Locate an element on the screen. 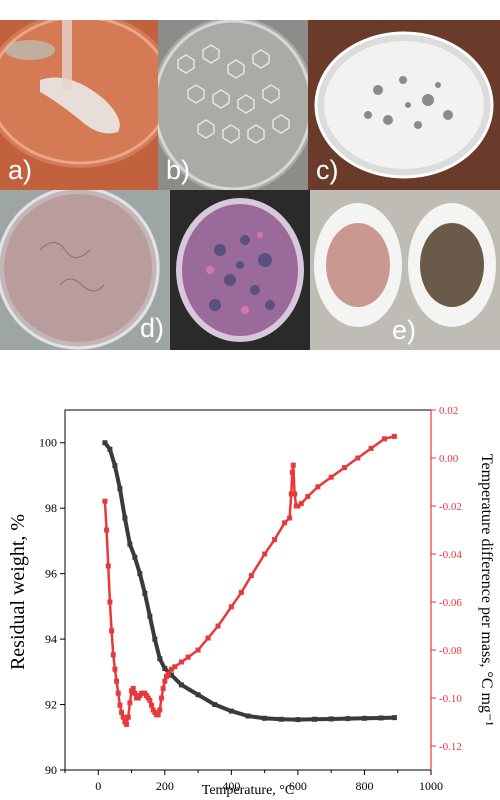  left-axis-label: Residual weight, % is located at coordinates (18, 592).